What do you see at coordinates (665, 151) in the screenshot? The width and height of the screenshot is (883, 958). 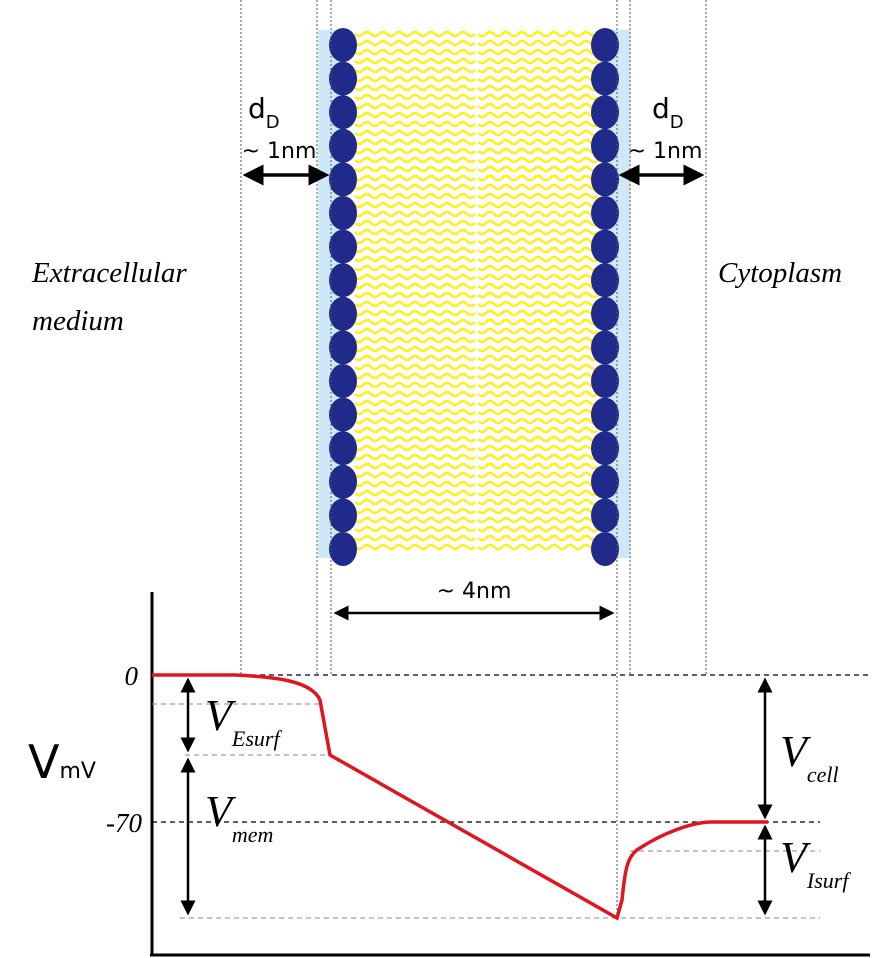 I see `label: ~ 1nm` at bounding box center [665, 151].